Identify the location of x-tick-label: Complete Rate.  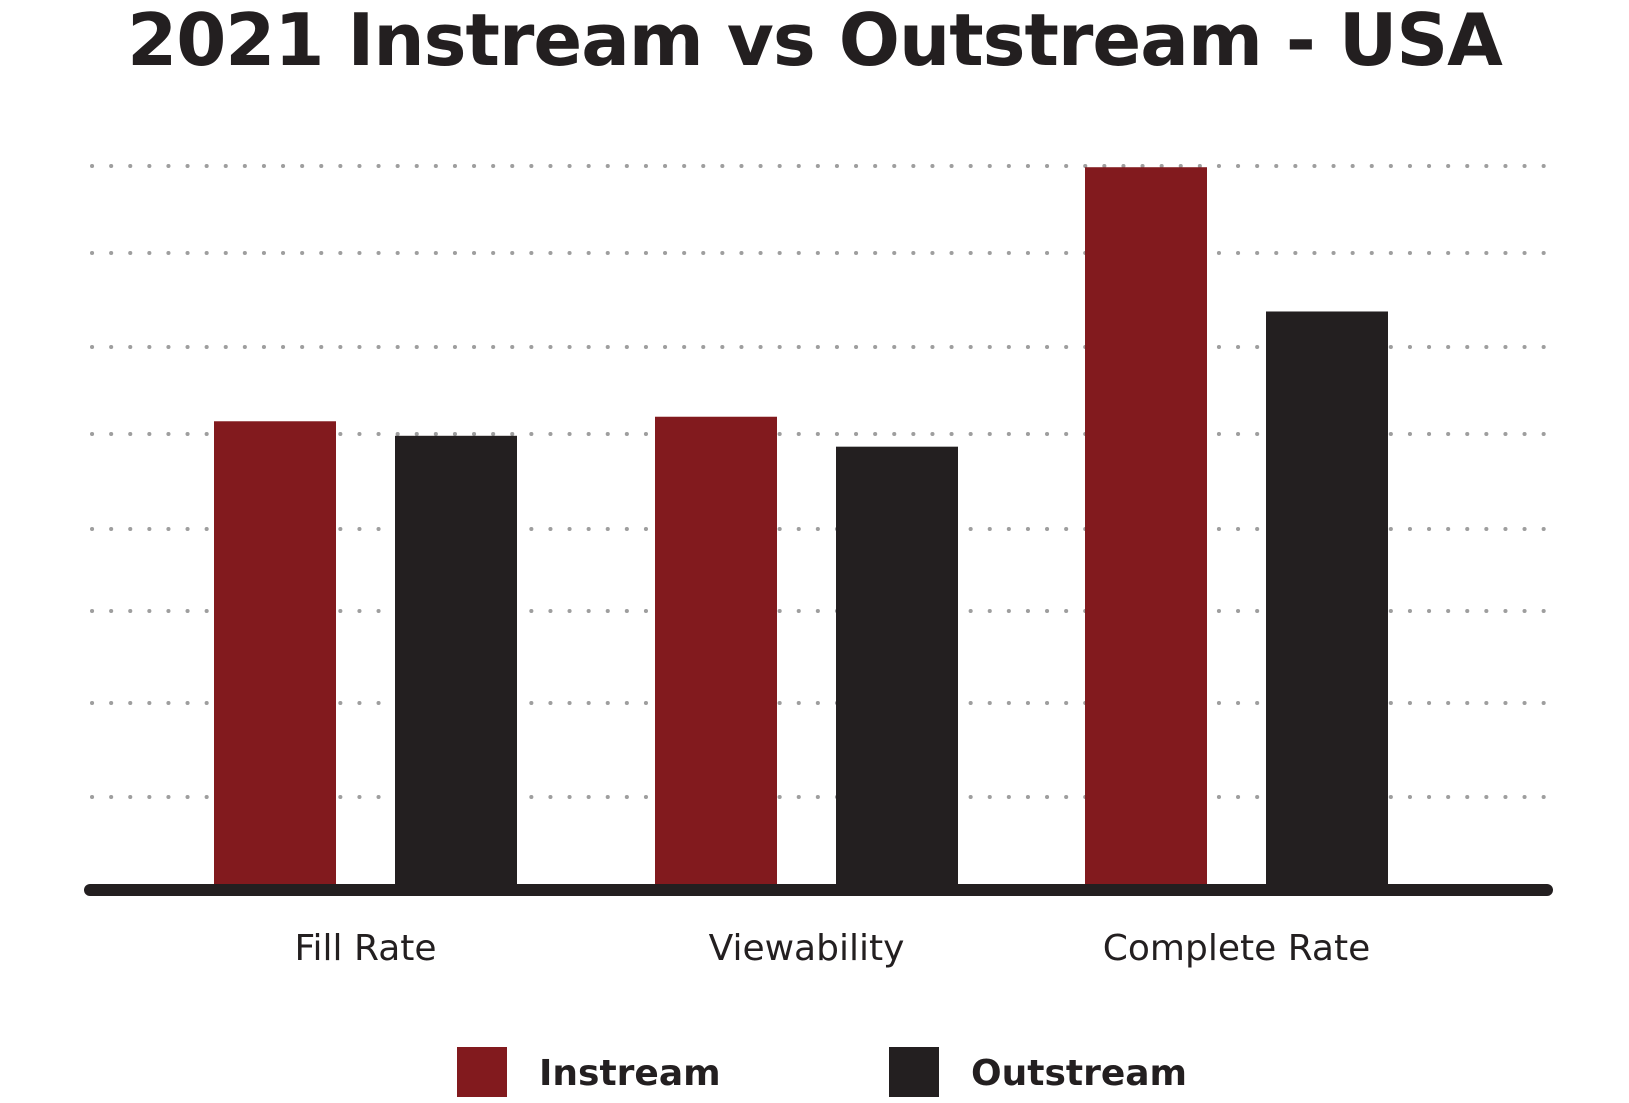
(1237, 948).